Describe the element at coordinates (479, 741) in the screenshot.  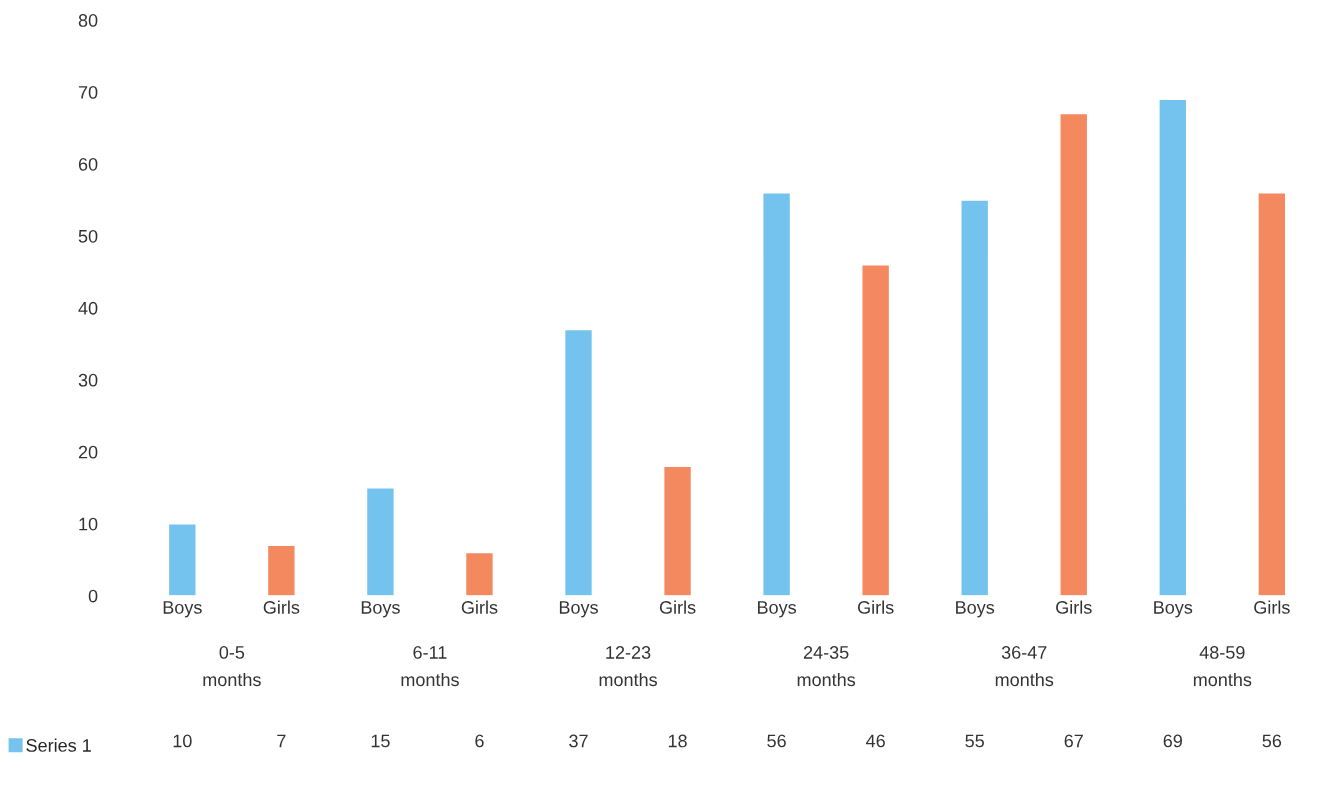
I see `data-label: 6` at that location.